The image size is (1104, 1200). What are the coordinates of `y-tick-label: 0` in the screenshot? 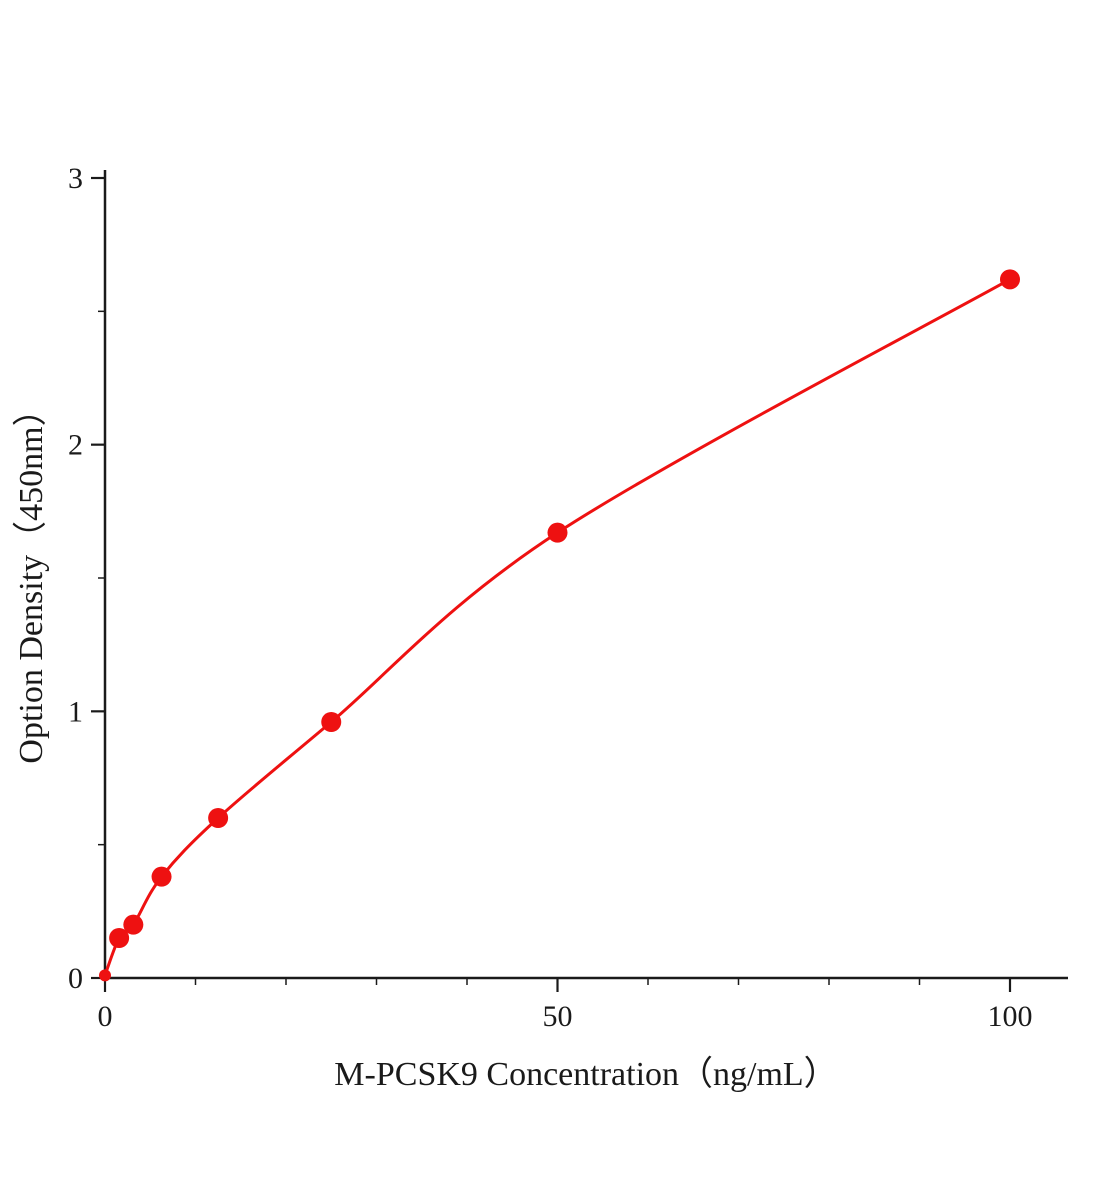 It's located at (75, 978).